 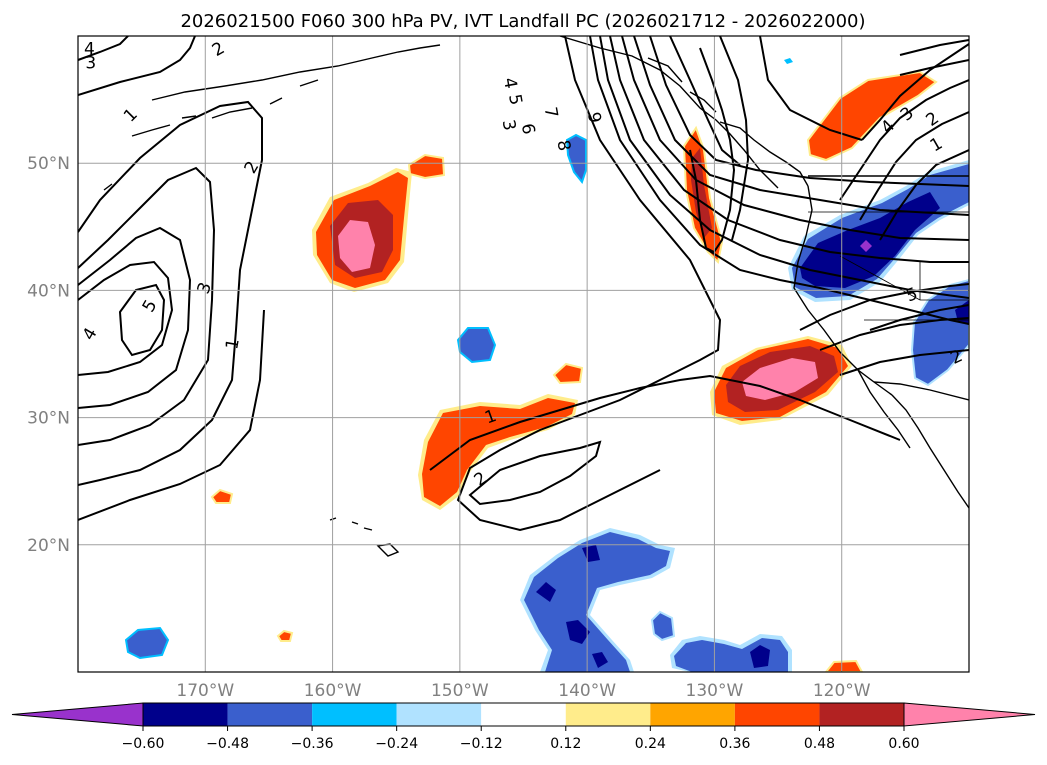 What do you see at coordinates (90, 64) in the screenshot?
I see `contour-label: 3` at bounding box center [90, 64].